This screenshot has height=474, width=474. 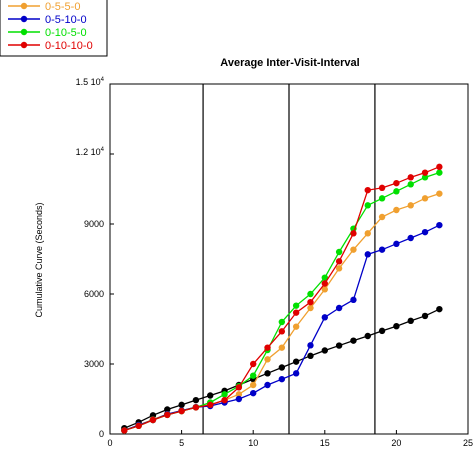 What do you see at coordinates (39, 259) in the screenshot?
I see `y-axis-label: Cumulative Curve (Seconds)` at bounding box center [39, 259].